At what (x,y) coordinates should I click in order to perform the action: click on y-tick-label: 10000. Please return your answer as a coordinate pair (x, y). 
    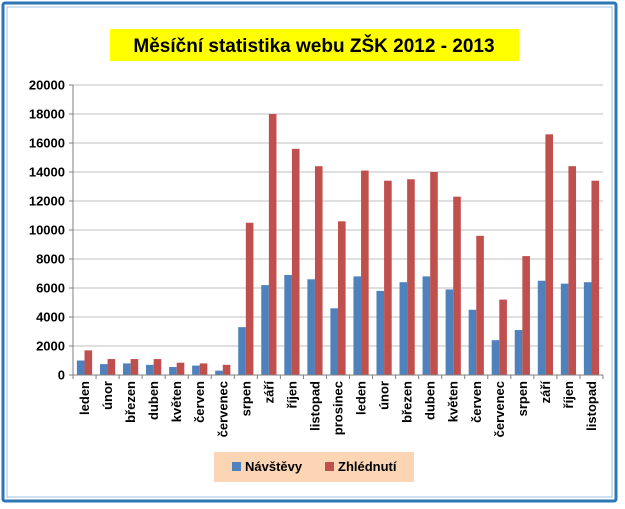
    Looking at the image, I should click on (47, 230).